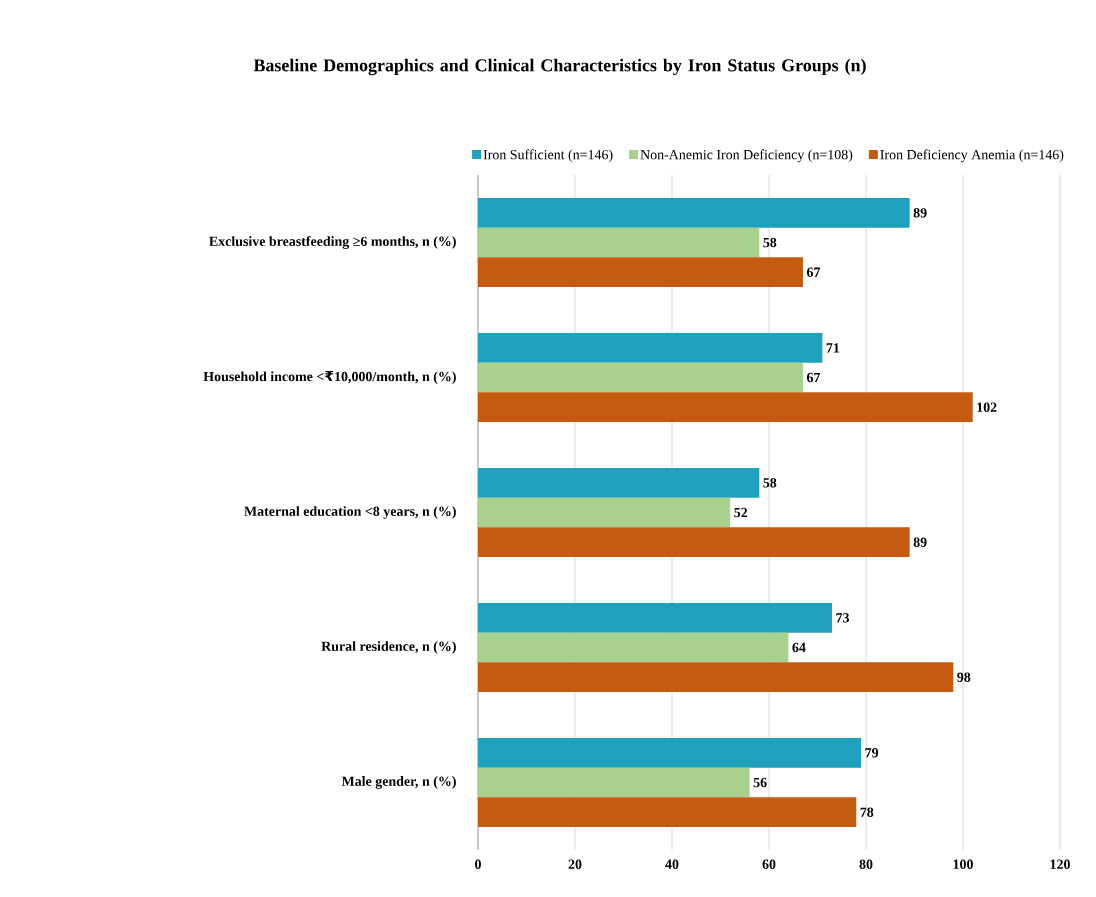 Image resolution: width=1096 pixels, height=897 pixels. I want to click on data-label: 78, so click(867, 812).